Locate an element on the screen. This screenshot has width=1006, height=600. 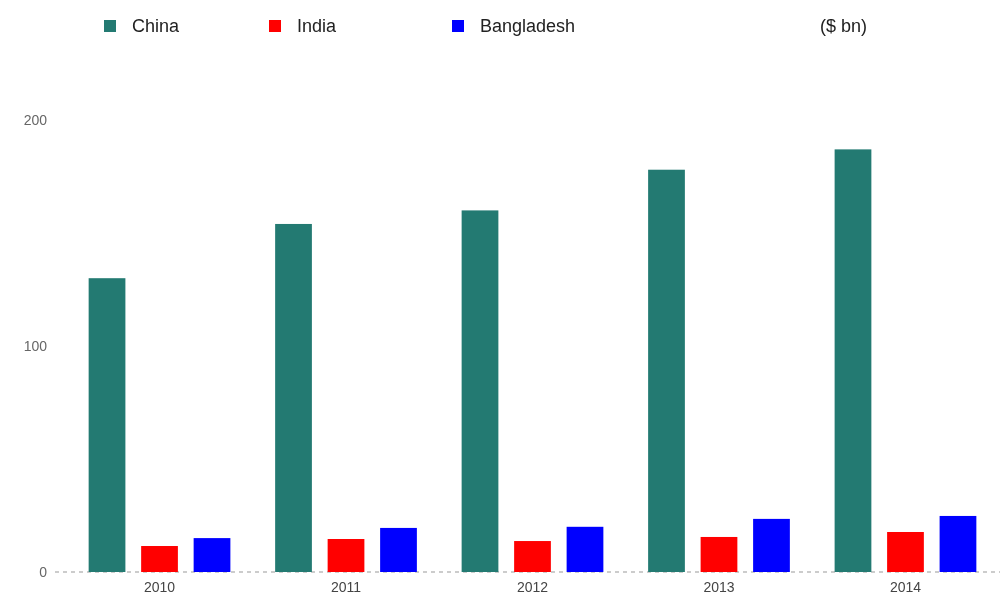
x-tick-label: 2012 is located at coordinates (532, 586).